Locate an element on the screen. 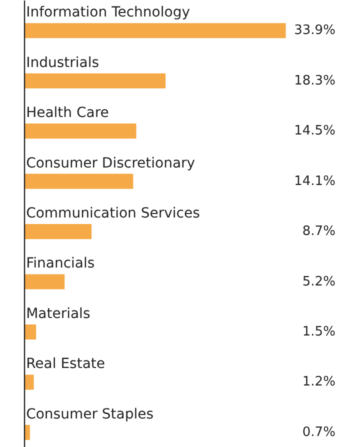 This screenshot has width=360, height=447. y-tick-label: Consumer Discretionary is located at coordinates (111, 163).